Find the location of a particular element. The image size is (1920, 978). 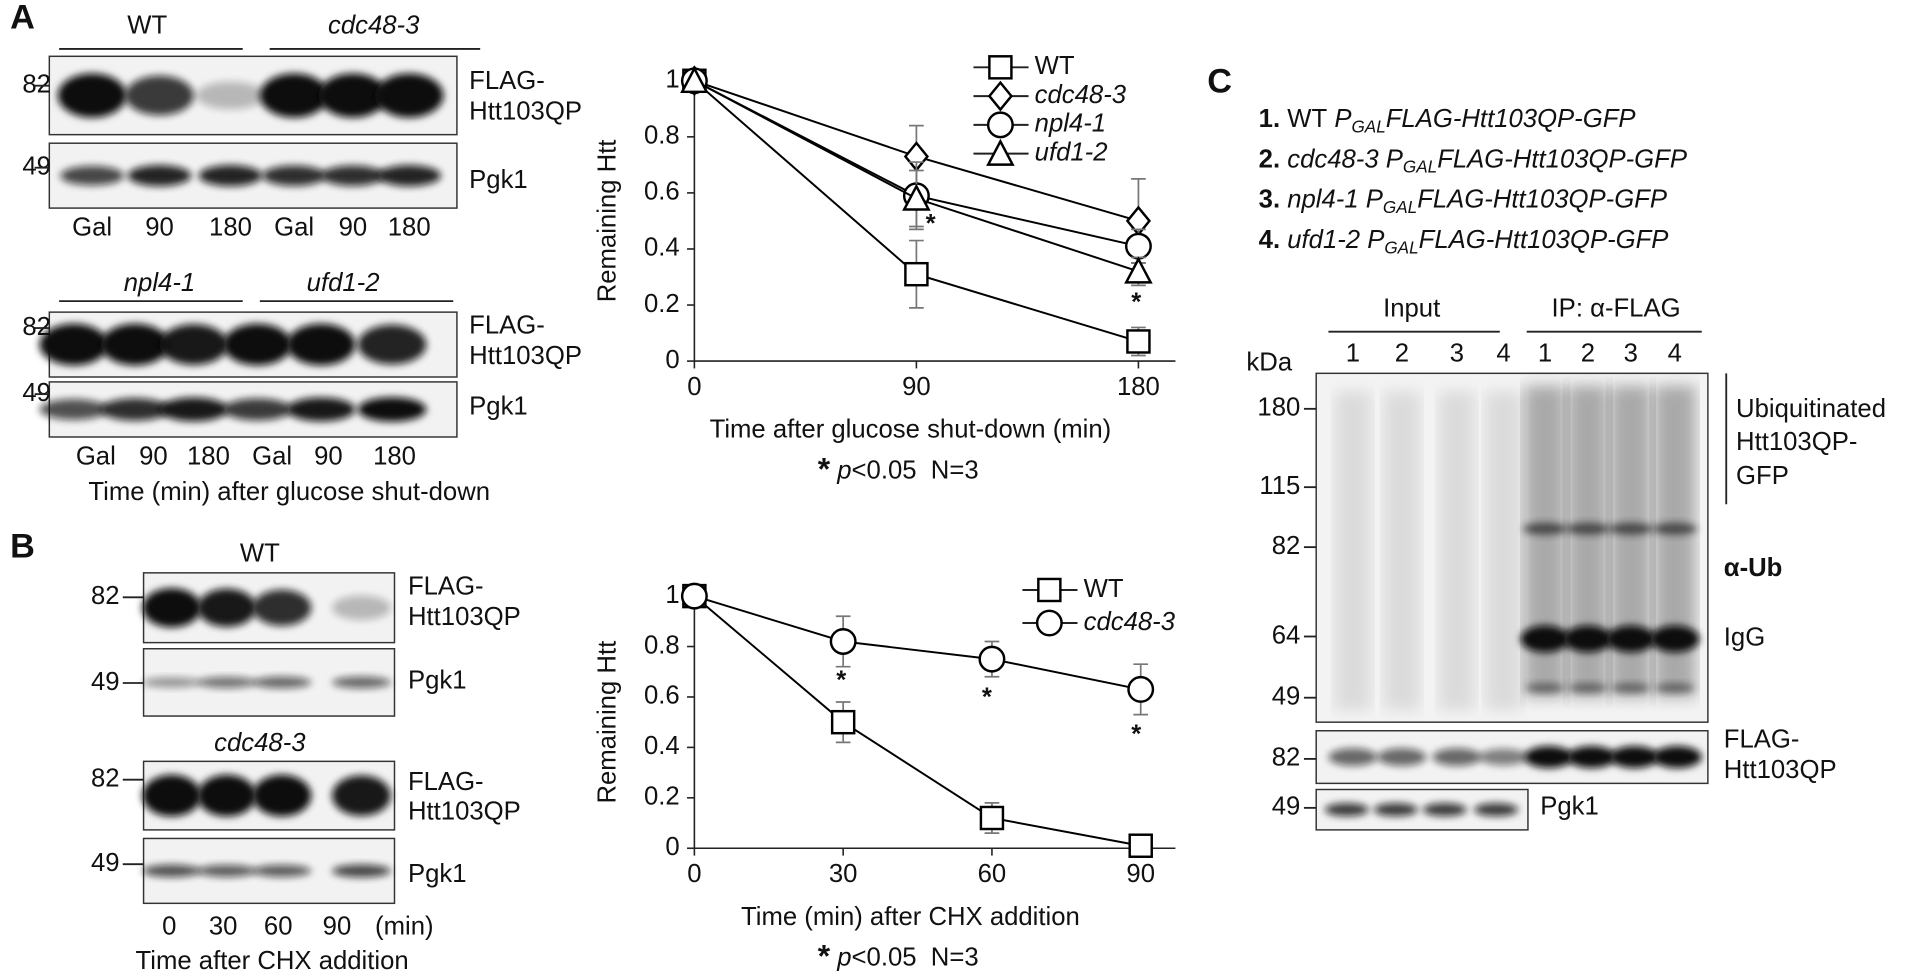

strain: ufd1-2 is located at coordinates (1323, 240).